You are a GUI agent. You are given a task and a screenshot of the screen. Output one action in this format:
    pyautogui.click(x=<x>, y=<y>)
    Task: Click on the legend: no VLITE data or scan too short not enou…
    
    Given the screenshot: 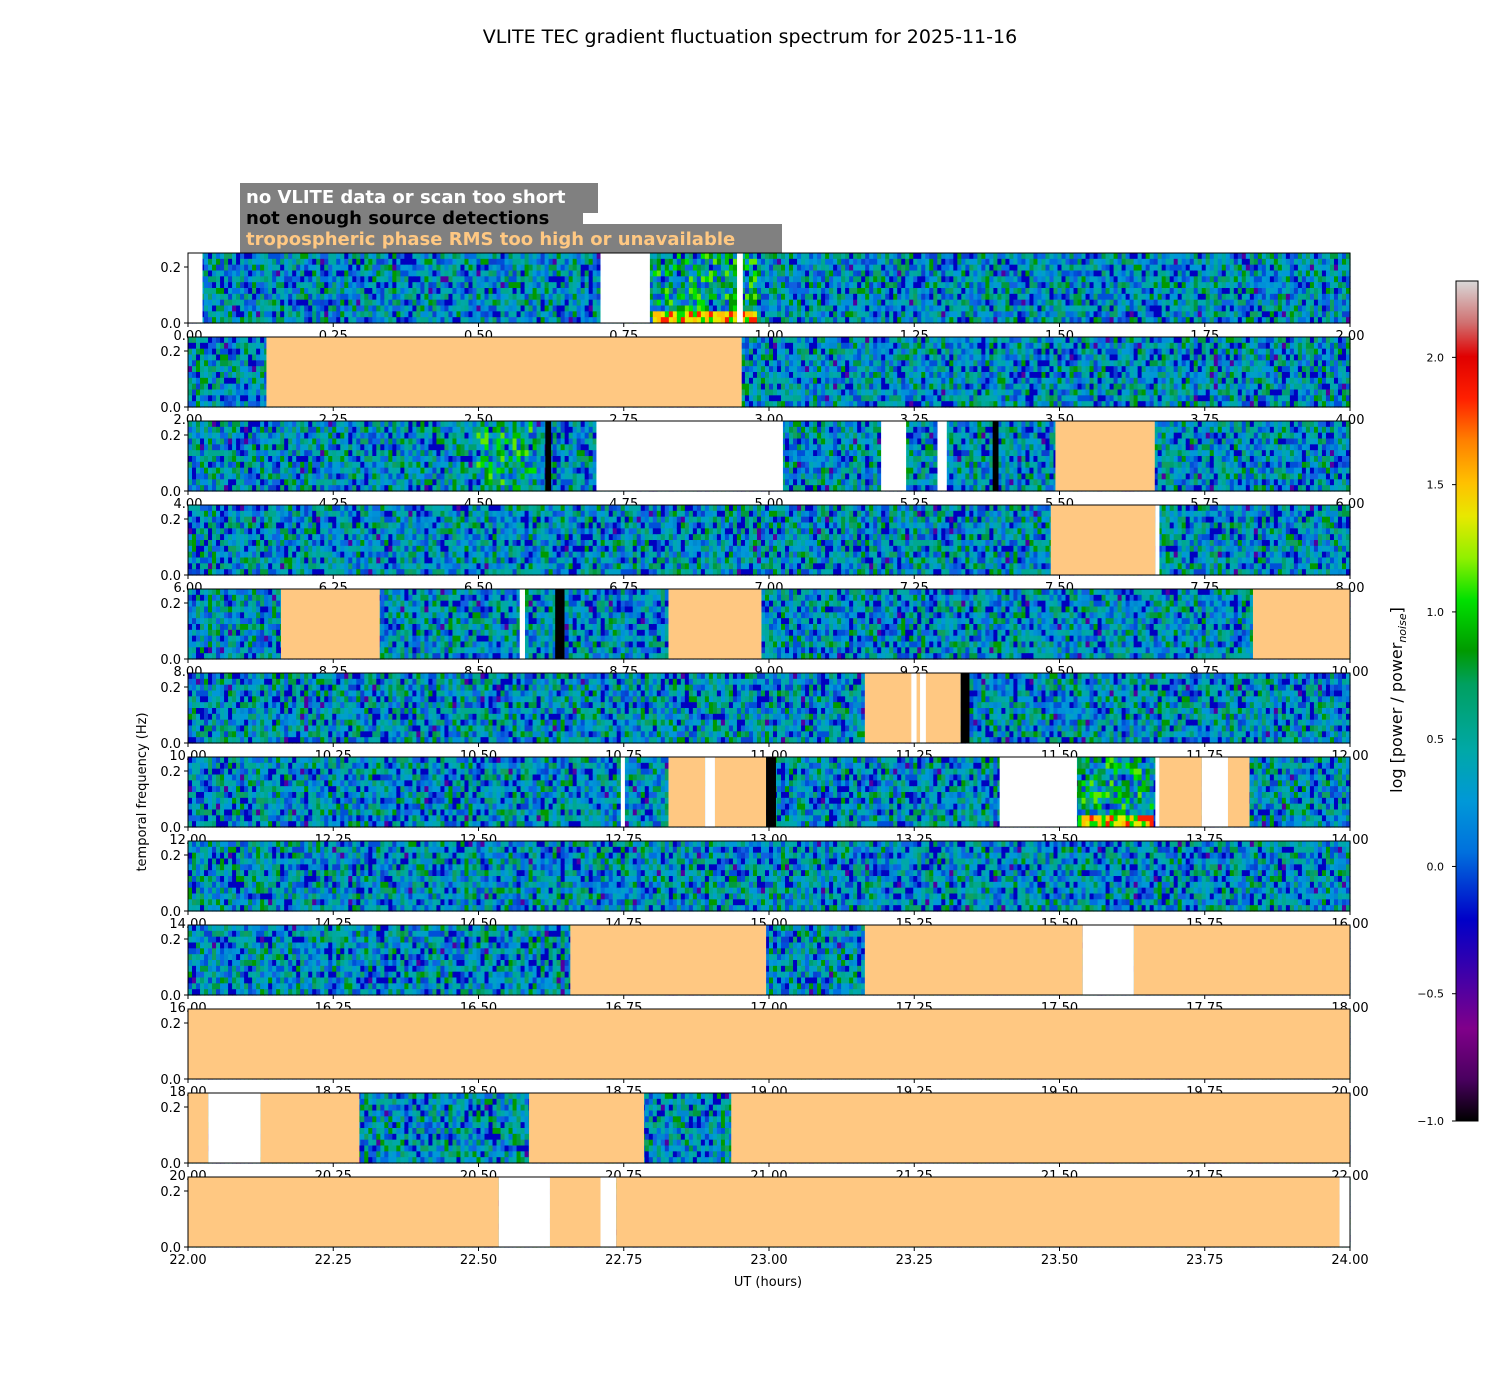 What is the action you would take?
    pyautogui.click(x=511, y=218)
    